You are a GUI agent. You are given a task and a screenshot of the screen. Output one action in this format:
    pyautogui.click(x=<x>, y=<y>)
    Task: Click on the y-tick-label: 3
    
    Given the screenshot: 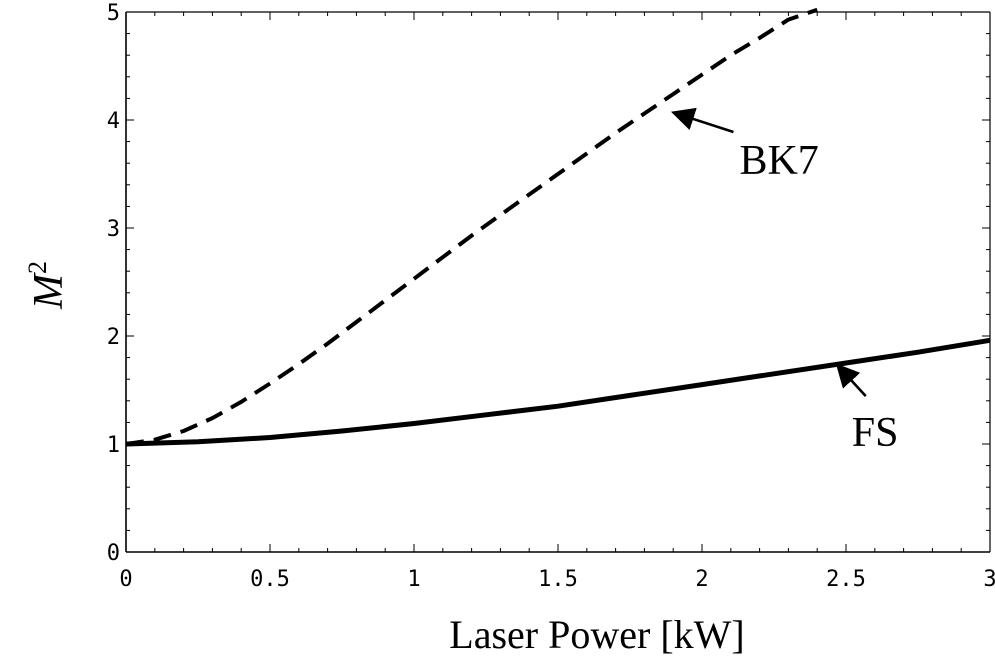 What is the action you would take?
    pyautogui.click(x=113, y=229)
    